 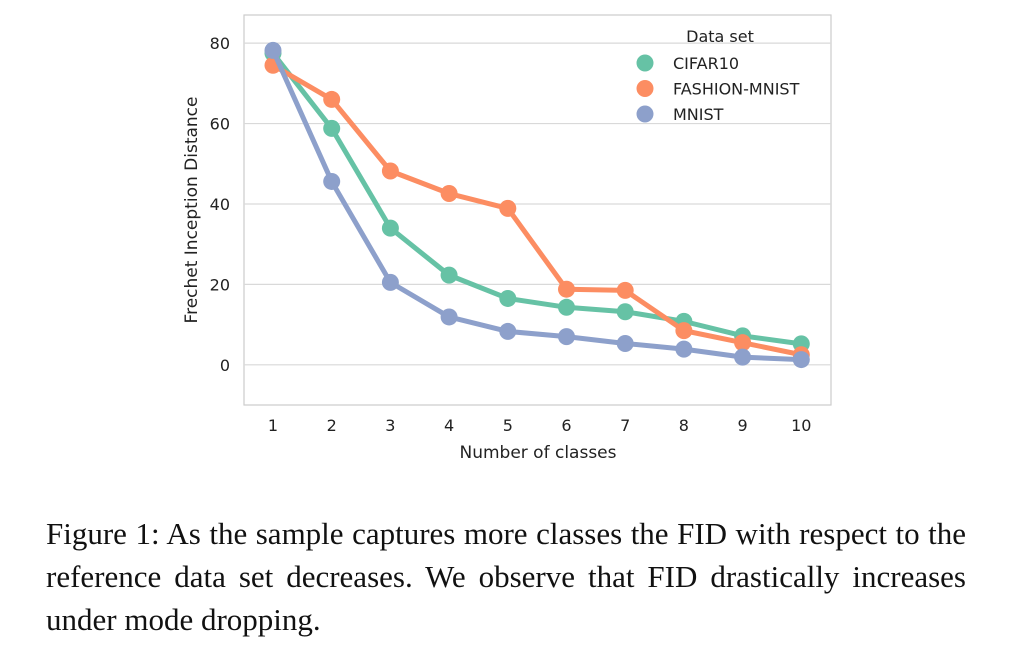 I want to click on x-axis-label: Number of classes, so click(x=537, y=453).